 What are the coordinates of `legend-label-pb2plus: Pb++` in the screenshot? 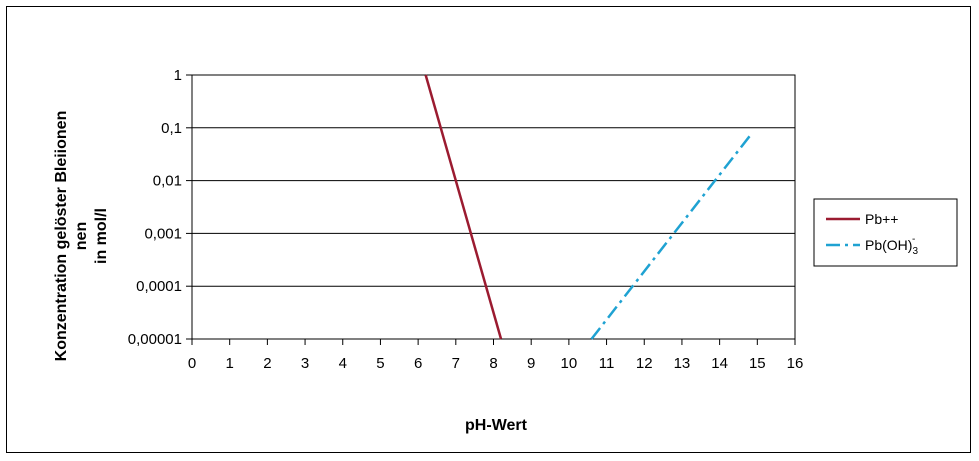 It's located at (881, 219).